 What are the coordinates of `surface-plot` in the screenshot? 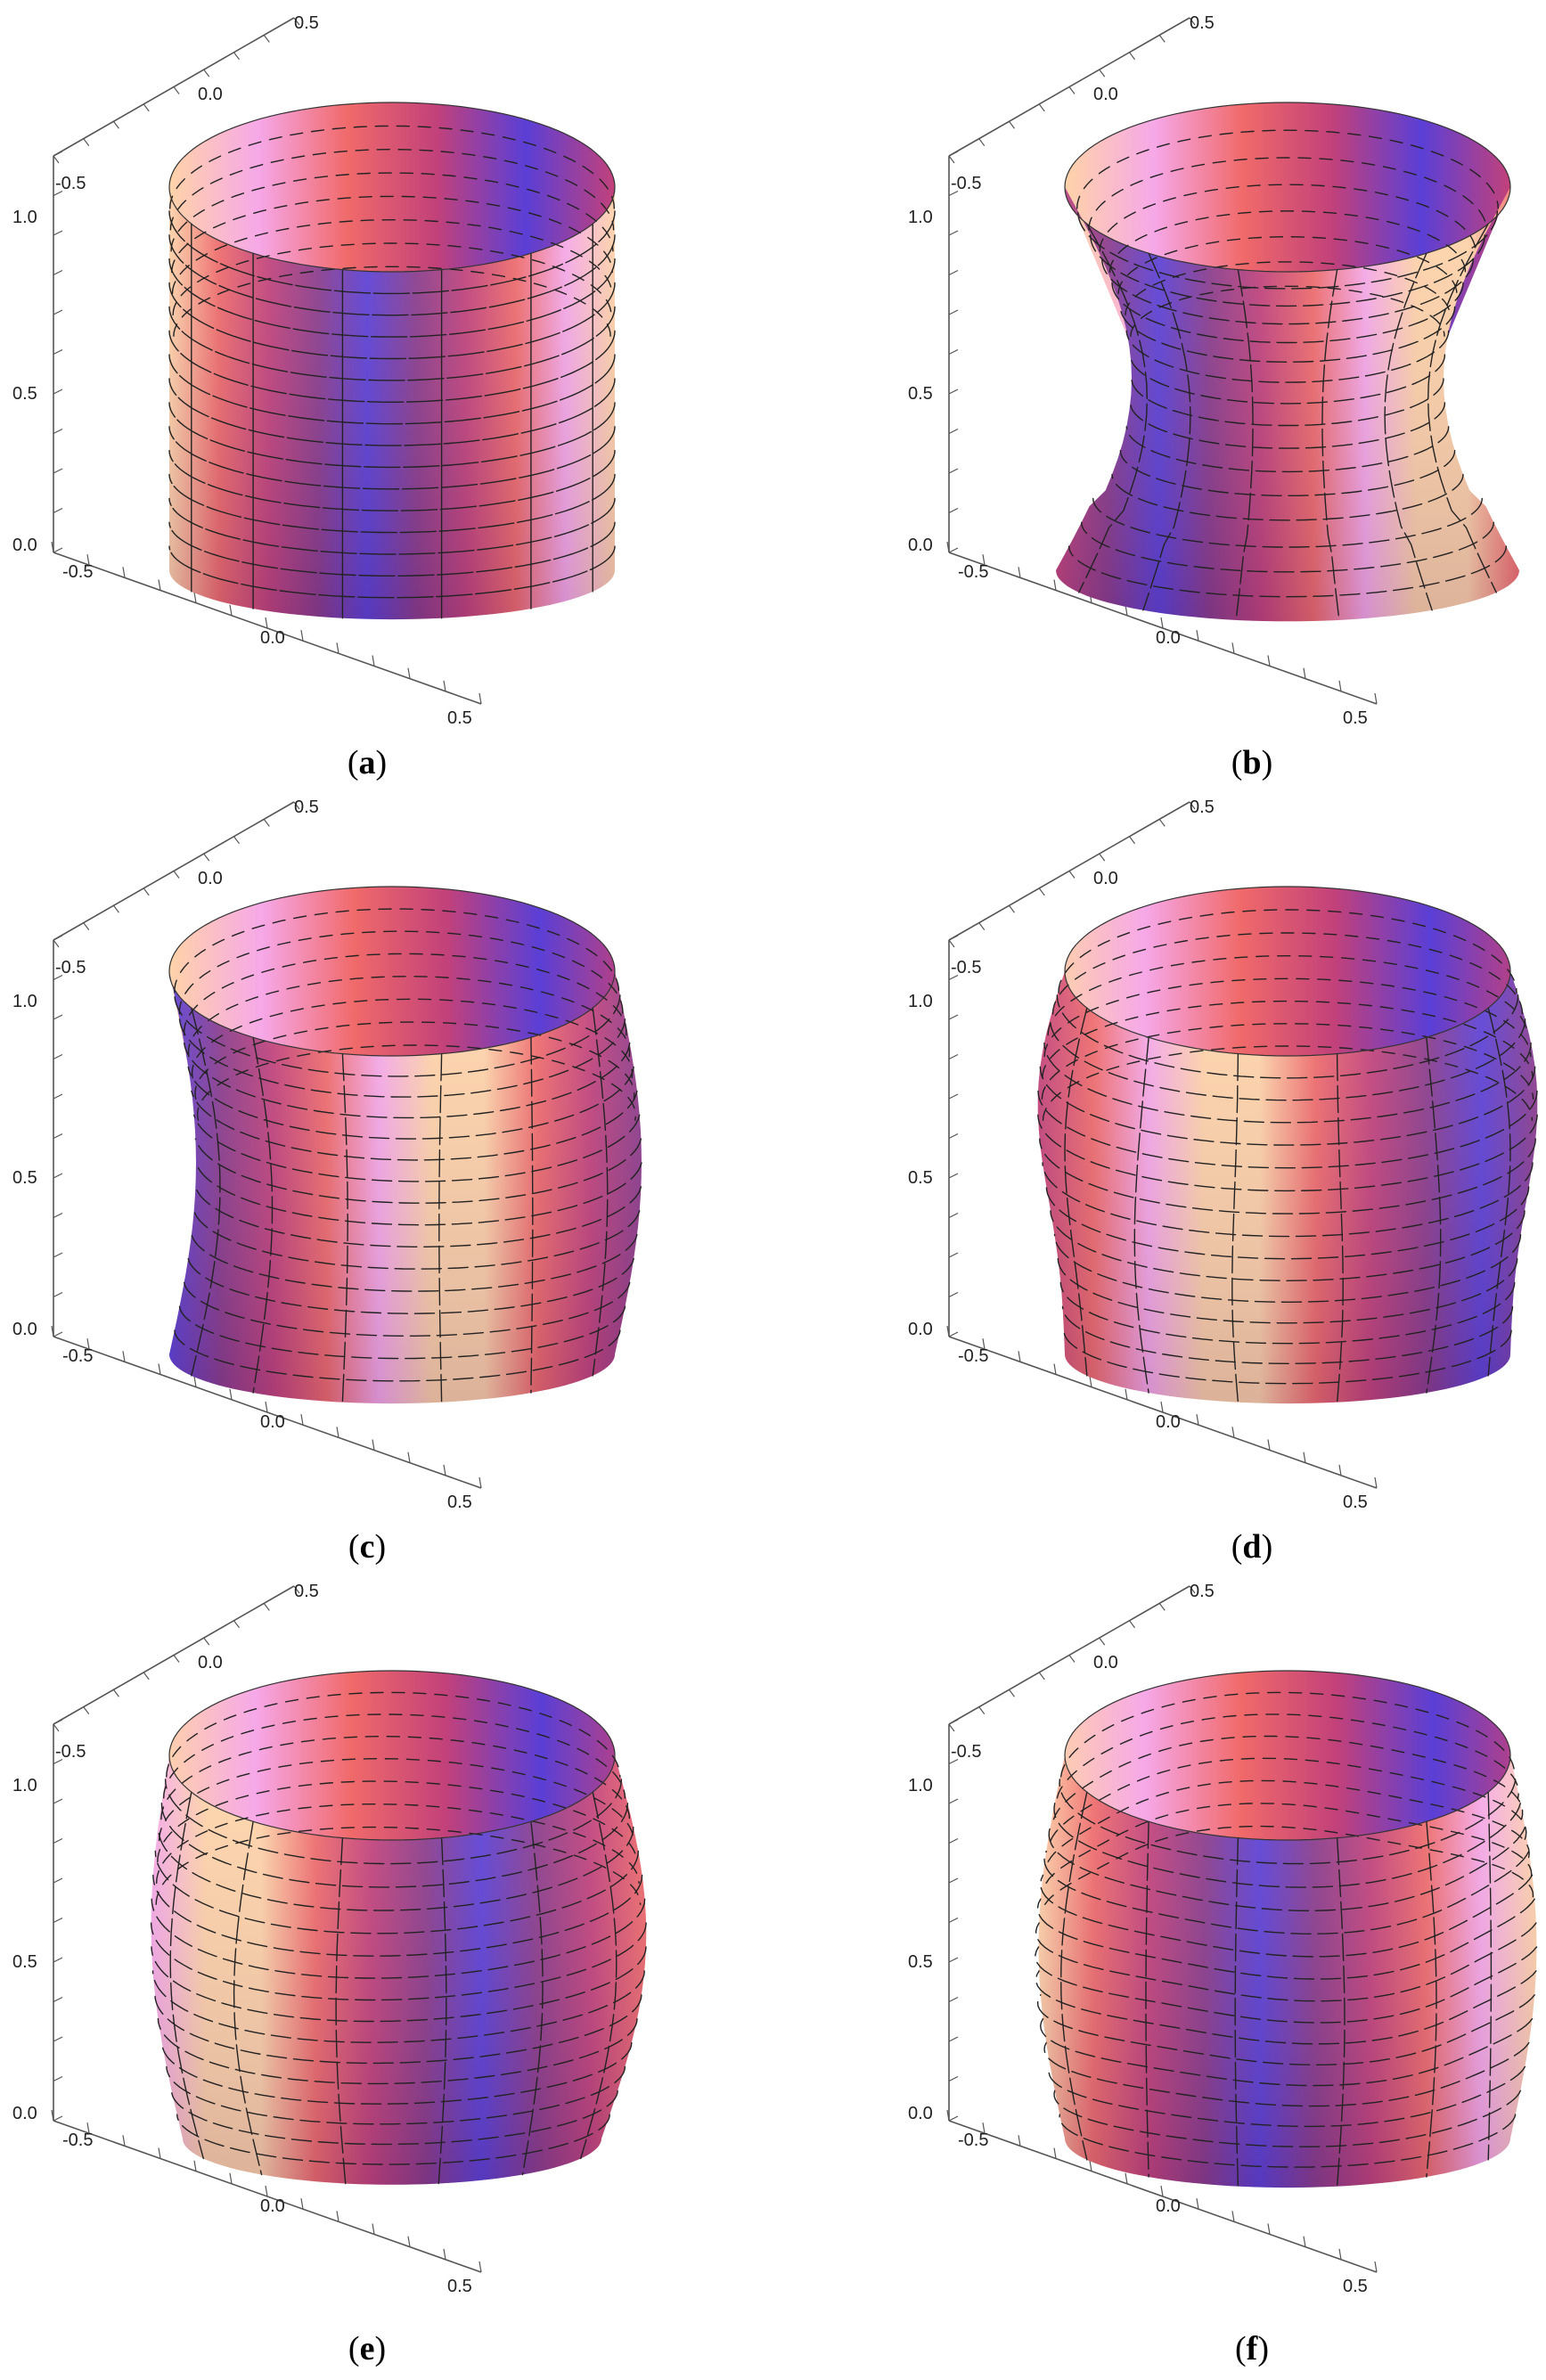 It's located at (398, 1927).